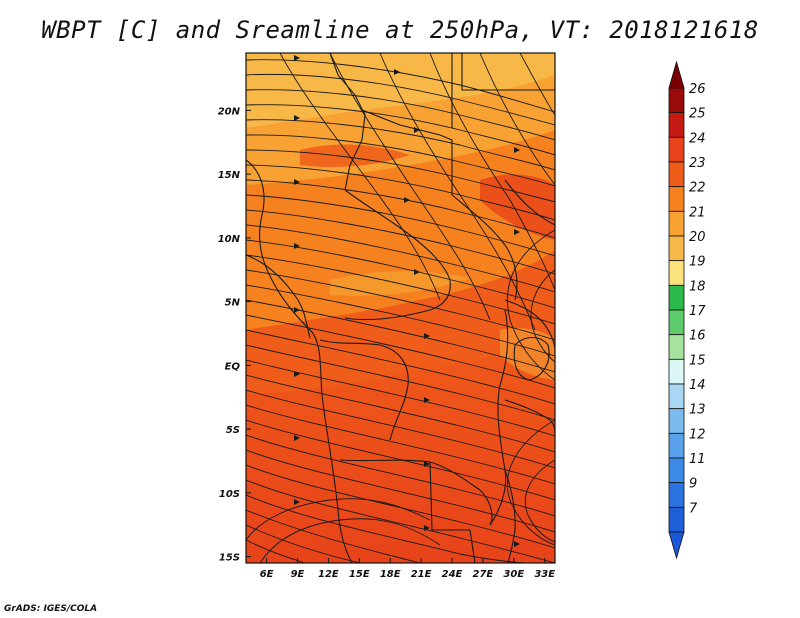 The image size is (800, 618). What do you see at coordinates (697, 410) in the screenshot?
I see `colorbar-label: 13` at bounding box center [697, 410].